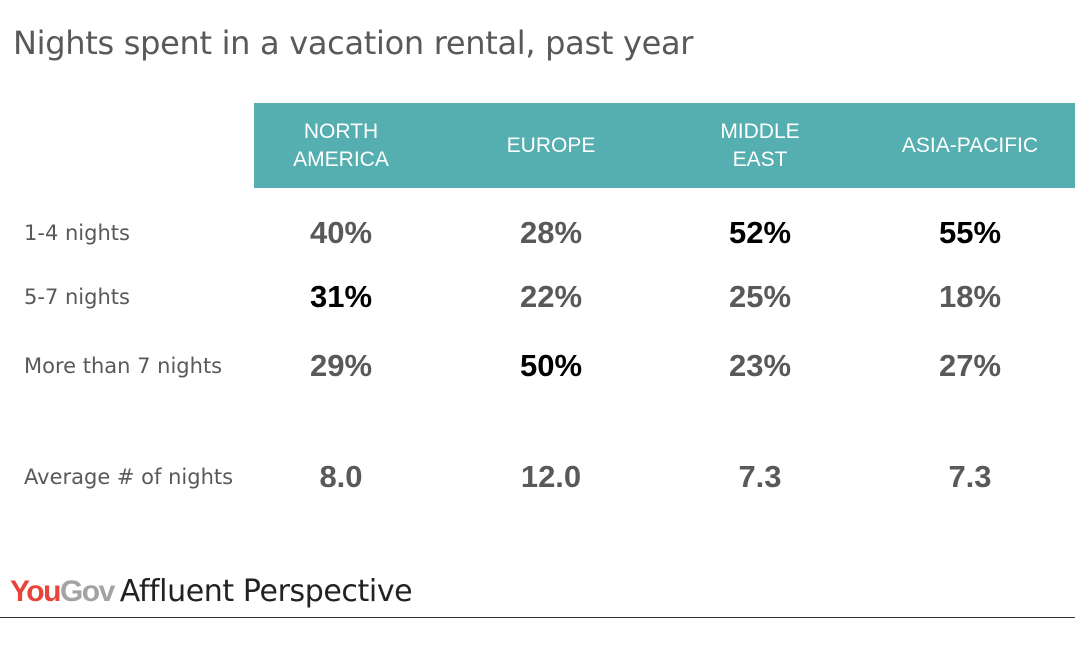 The height and width of the screenshot is (650, 1075). Describe the element at coordinates (970, 145) in the screenshot. I see `column-header-3: ASIA-PACIFIC` at that location.